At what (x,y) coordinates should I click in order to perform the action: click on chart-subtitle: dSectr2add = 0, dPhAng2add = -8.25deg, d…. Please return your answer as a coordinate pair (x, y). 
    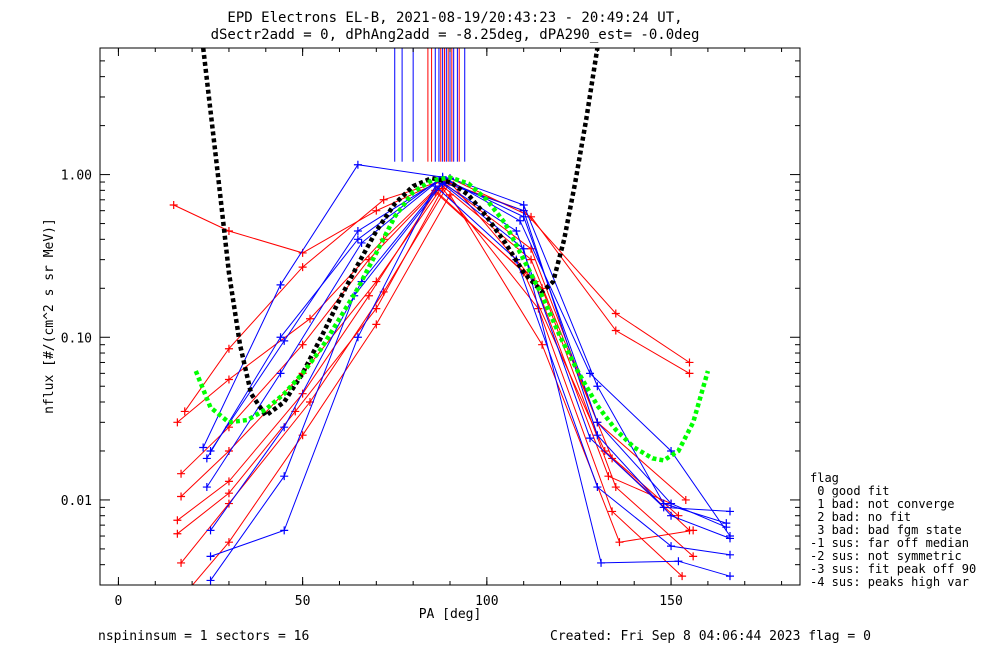
    Looking at the image, I should click on (455, 35).